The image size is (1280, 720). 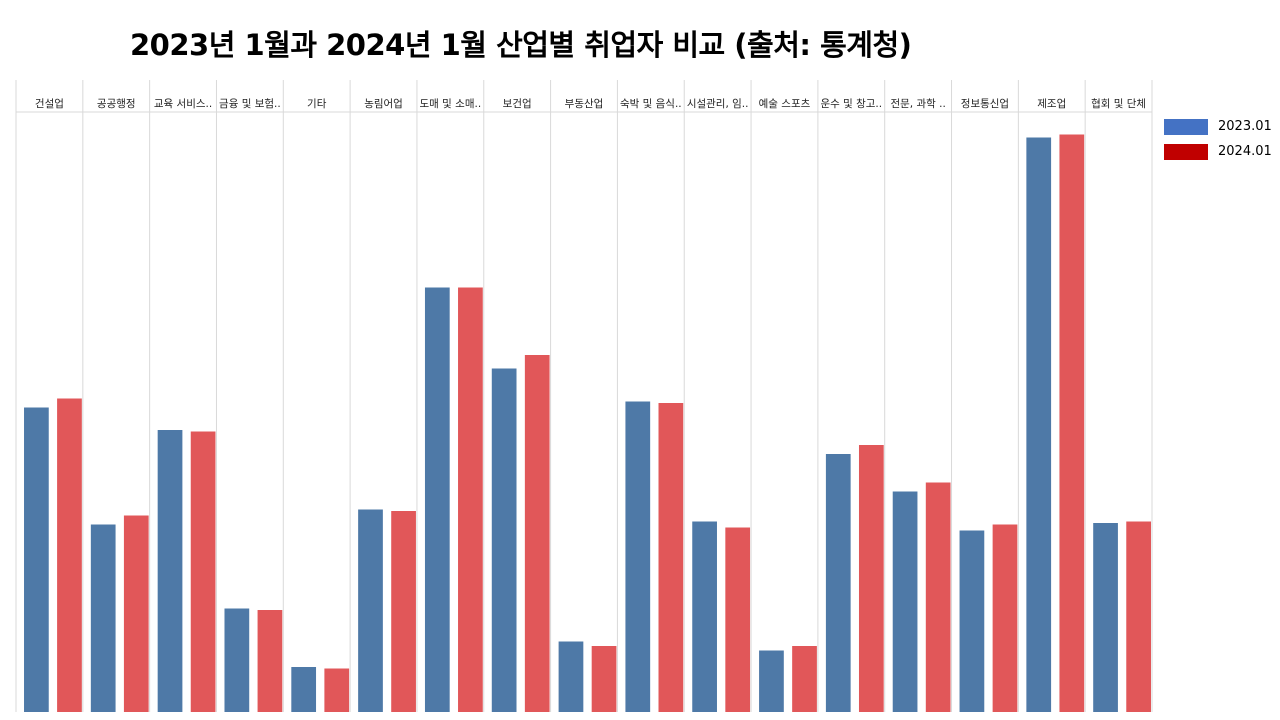 I want to click on category-label: 숙박 및 음식.., so click(x=651, y=104).